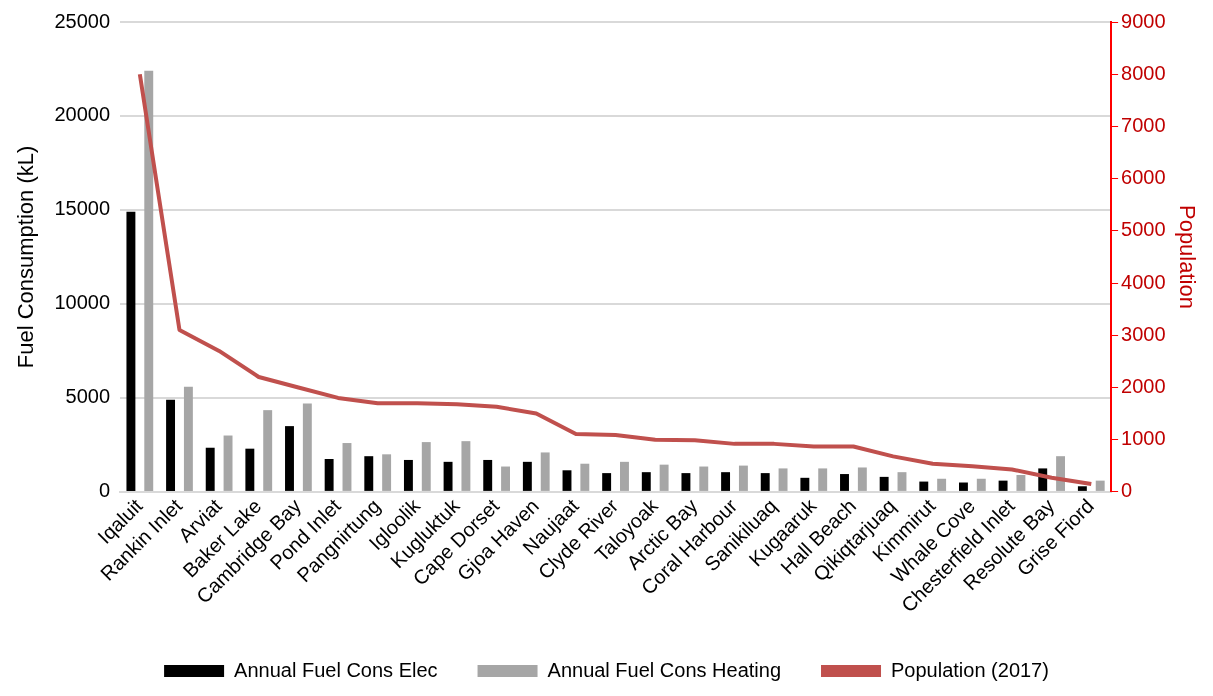 The image size is (1213, 696). Describe the element at coordinates (82, 114) in the screenshot. I see `y-tick-label: 20000` at that location.